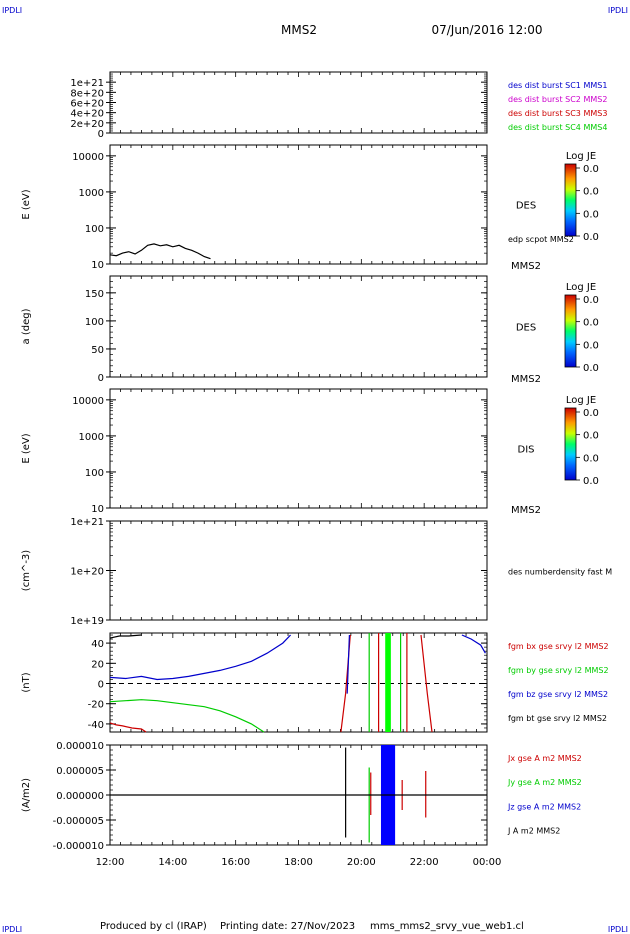  I want to click on series-line-bx, so click(128, 727).